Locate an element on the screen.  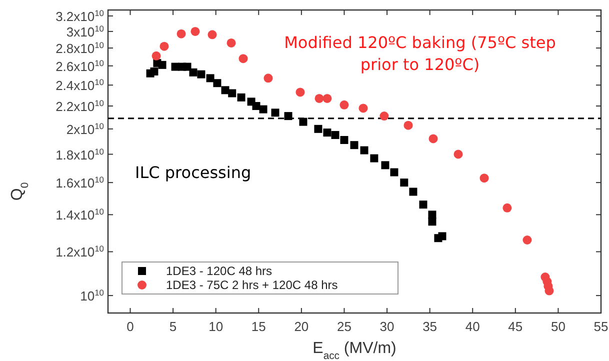
x-tick-label: 30 is located at coordinates (387, 326).